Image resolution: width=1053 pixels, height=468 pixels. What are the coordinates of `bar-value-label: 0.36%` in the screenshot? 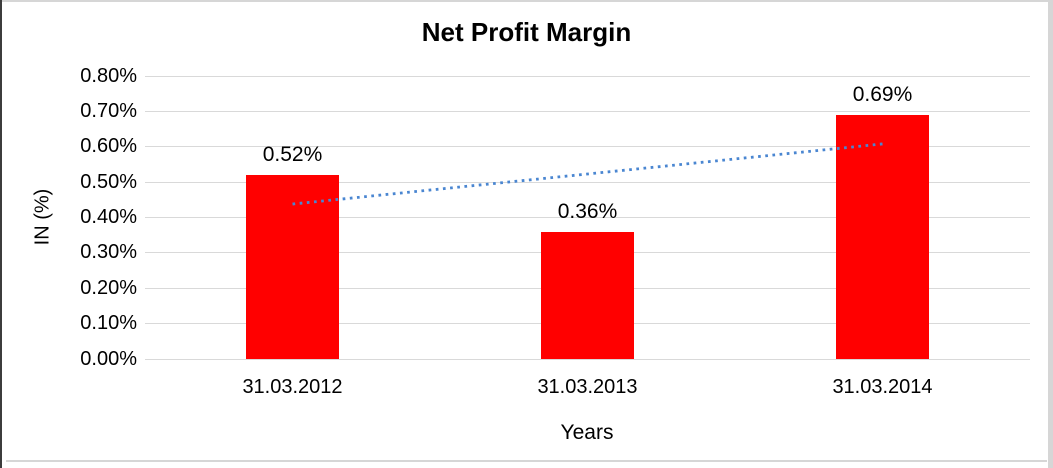 It's located at (587, 211).